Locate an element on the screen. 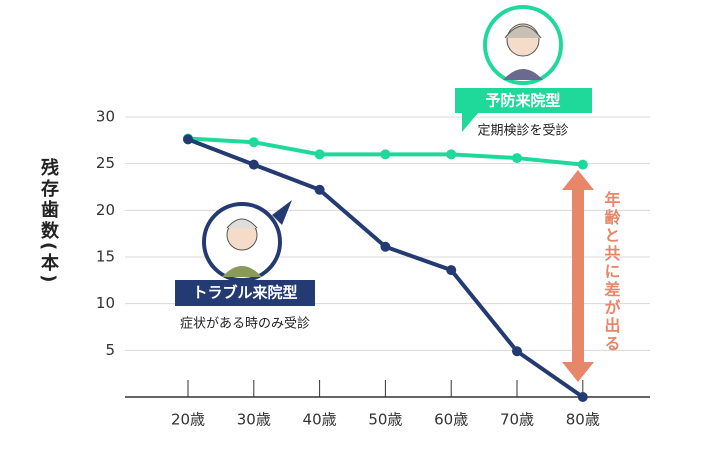  legend-label: トラブル来院型 is located at coordinates (244, 293).